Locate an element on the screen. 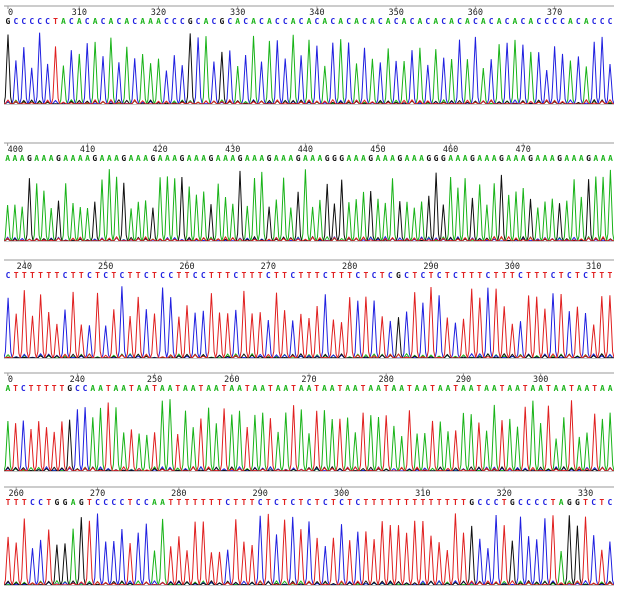  tick-label: 240 is located at coordinates (77, 380).